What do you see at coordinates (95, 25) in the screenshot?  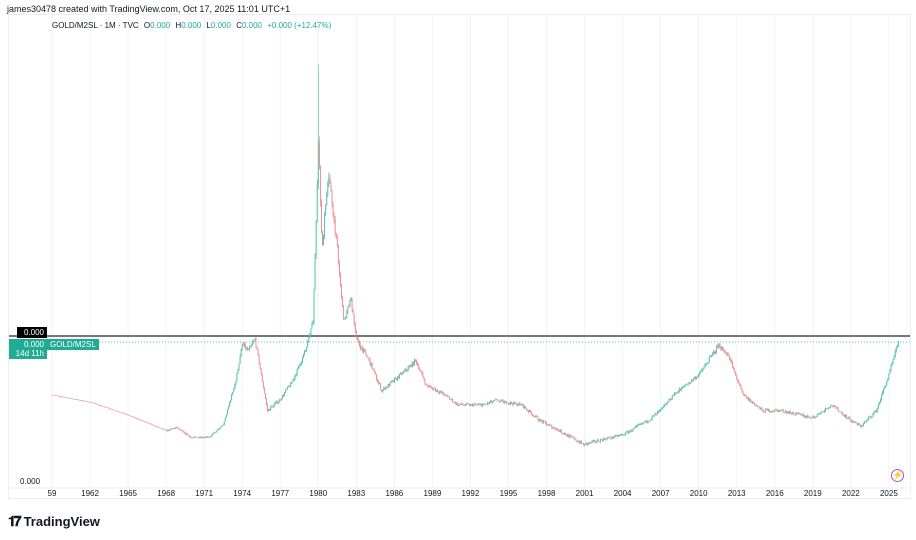 I see `legend-symbol: GOLD/M2SL · 1M · TVC` at bounding box center [95, 25].